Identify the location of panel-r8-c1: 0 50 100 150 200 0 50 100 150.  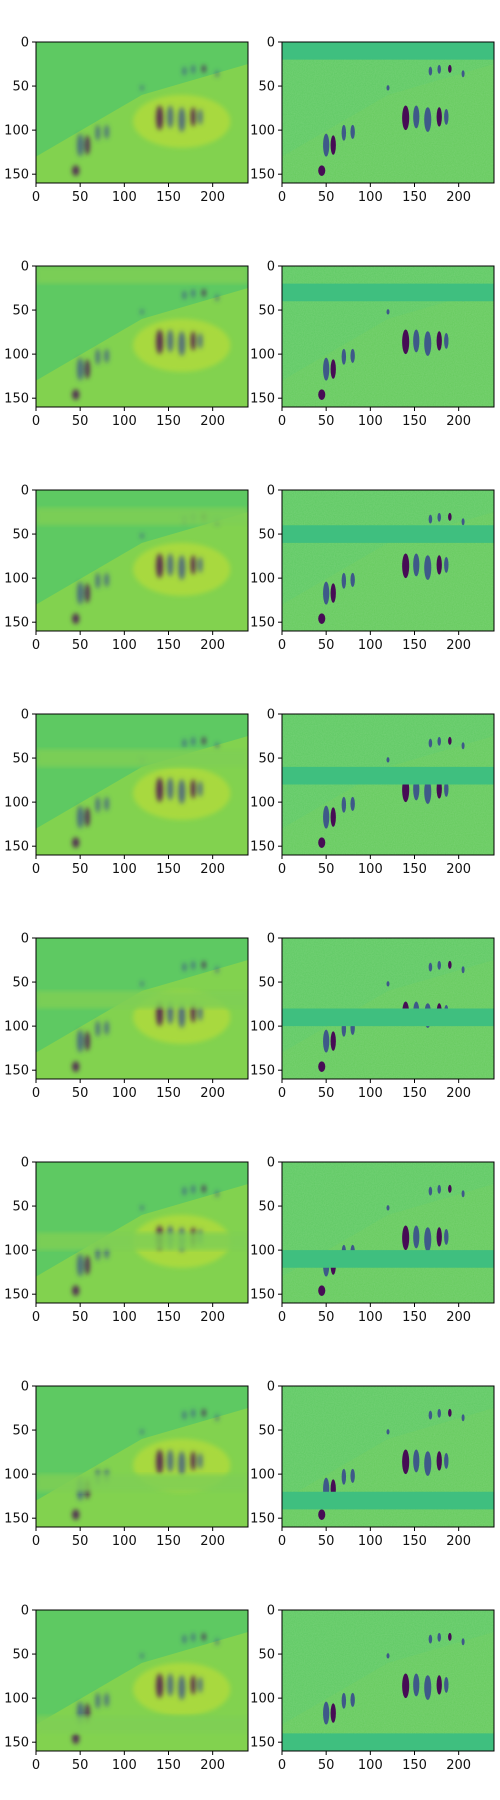
(126, 1688).